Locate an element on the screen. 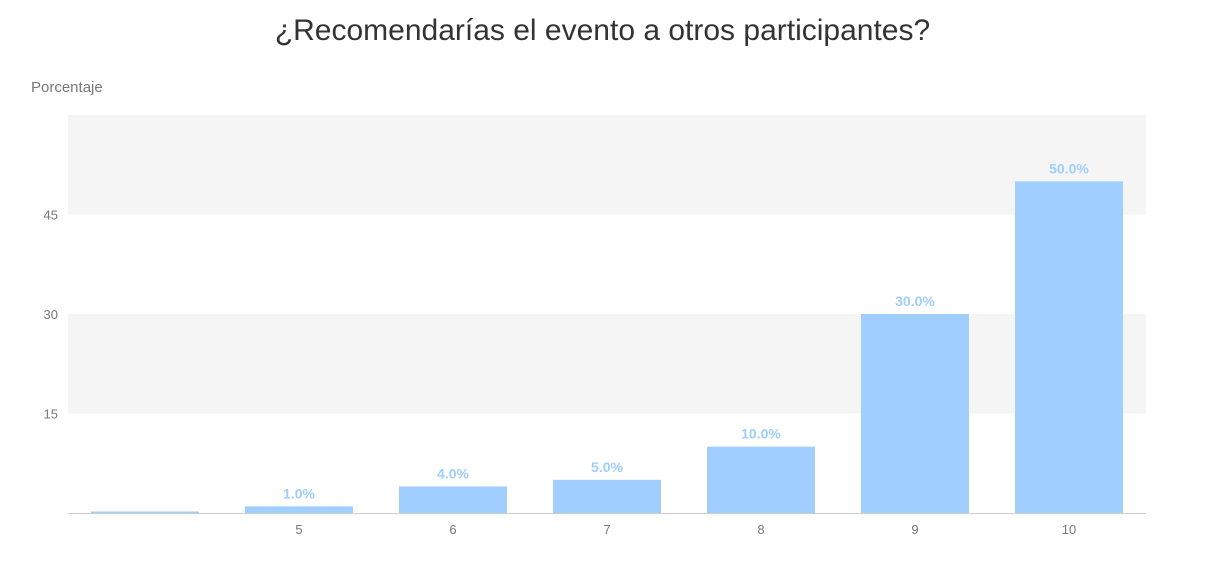 The height and width of the screenshot is (568, 1205). x-tick-label: 5 is located at coordinates (298, 529).